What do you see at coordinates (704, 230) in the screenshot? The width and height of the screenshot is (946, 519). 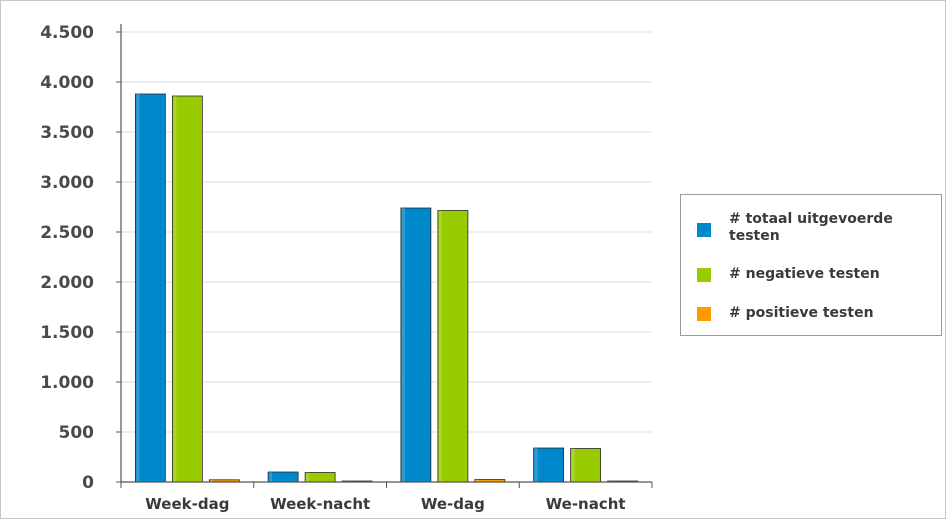 I see `legend-swatch-totaal` at bounding box center [704, 230].